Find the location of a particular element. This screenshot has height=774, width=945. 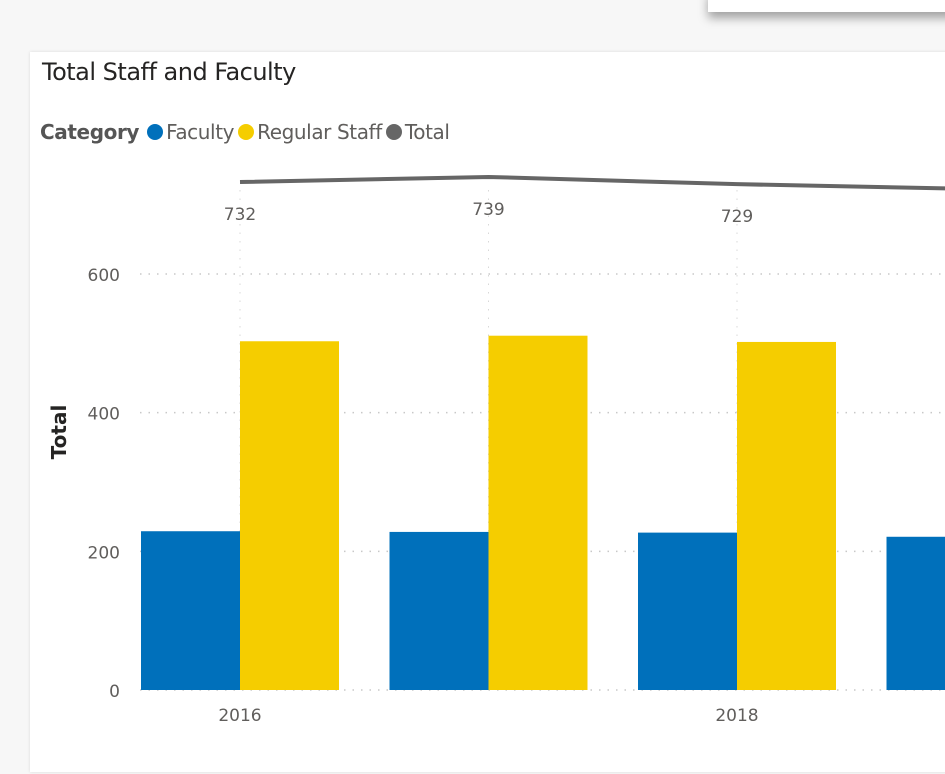

legend: Category Faculty Regular Staff Total is located at coordinates (247, 132).